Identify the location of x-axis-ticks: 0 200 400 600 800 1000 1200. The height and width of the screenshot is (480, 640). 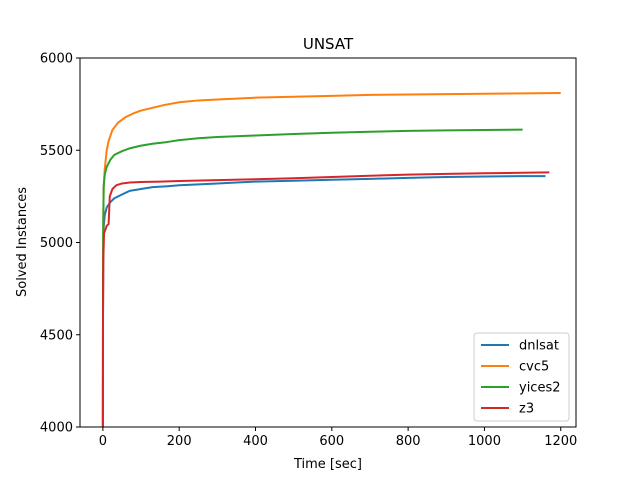
(338, 438).